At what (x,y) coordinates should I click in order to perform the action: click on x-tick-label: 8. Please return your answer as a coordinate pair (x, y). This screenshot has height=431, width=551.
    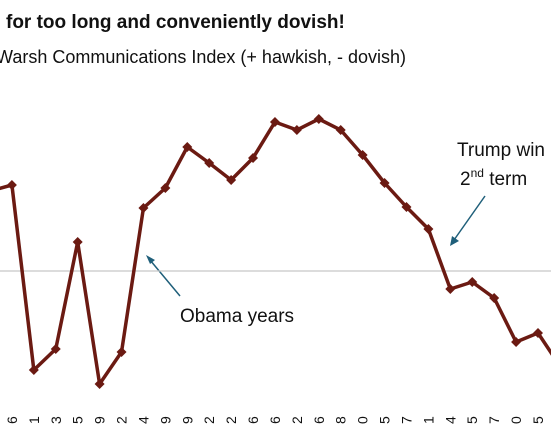
    Looking at the image, I should click on (341, 420).